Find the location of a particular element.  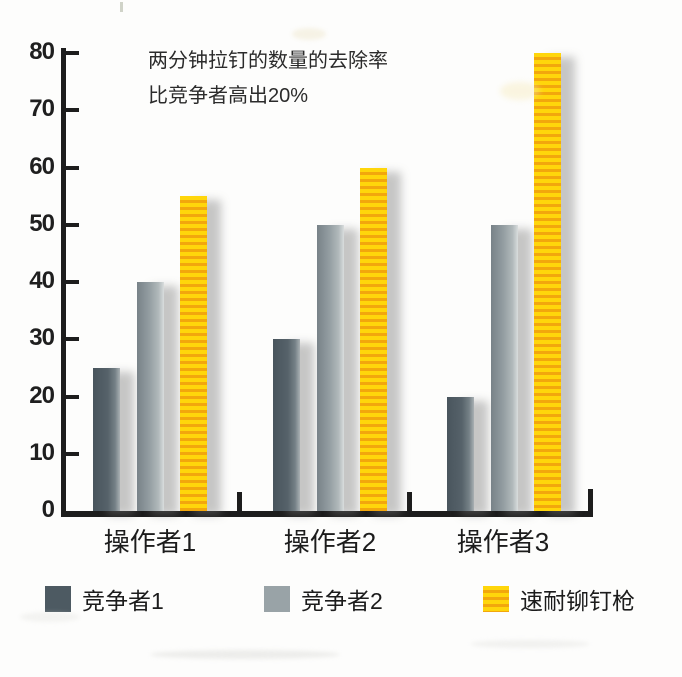

legend-item-sunai-rivet-gun: 速耐铆钉枪 is located at coordinates (559, 599).